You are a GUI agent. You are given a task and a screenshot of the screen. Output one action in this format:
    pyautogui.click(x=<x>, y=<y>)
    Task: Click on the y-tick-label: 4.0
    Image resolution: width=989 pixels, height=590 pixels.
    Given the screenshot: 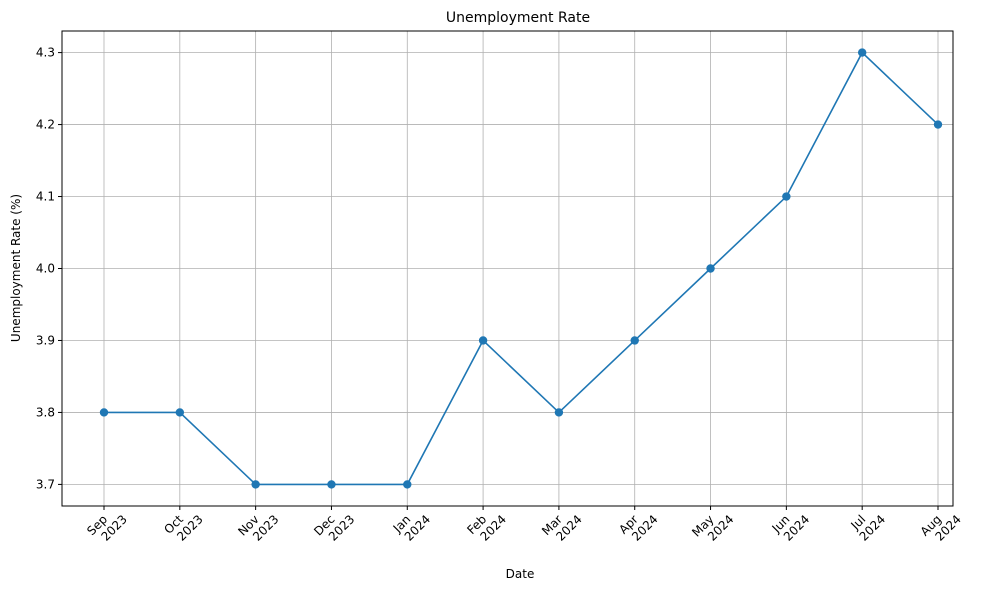 What is the action you would take?
    pyautogui.click(x=45, y=269)
    